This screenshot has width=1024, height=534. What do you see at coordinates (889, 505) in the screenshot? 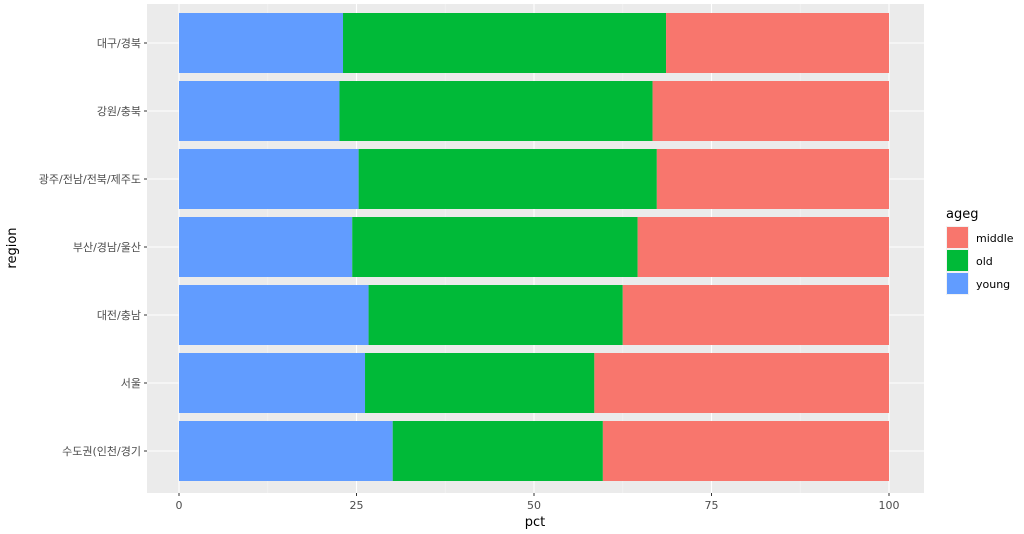
I see `x-tick-label: 100` at bounding box center [889, 505].